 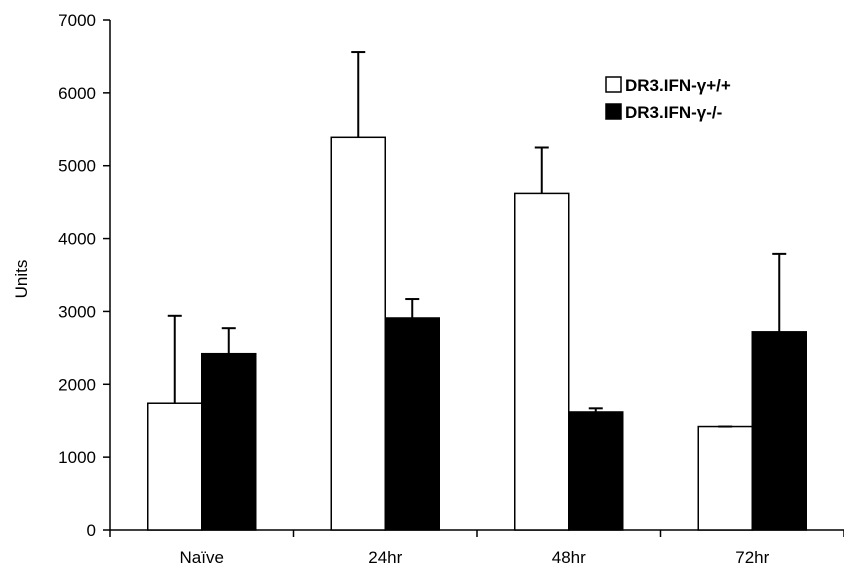 What do you see at coordinates (91, 530) in the screenshot?
I see `y-tick-label: 0` at bounding box center [91, 530].